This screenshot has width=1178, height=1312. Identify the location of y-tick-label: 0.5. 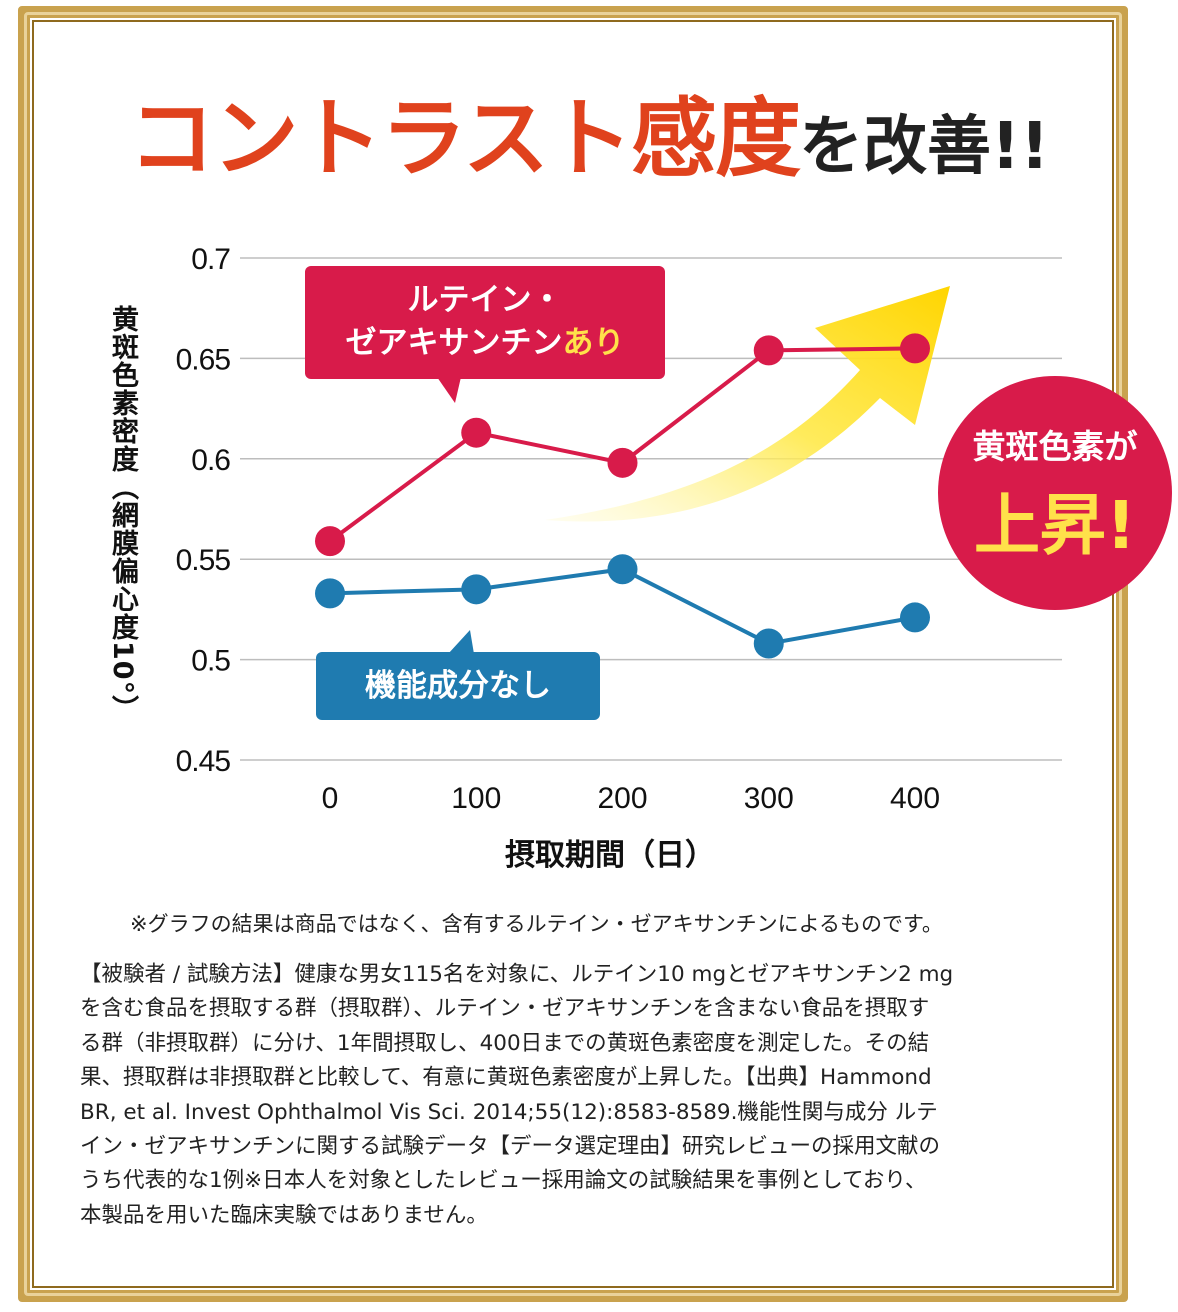
(210, 661).